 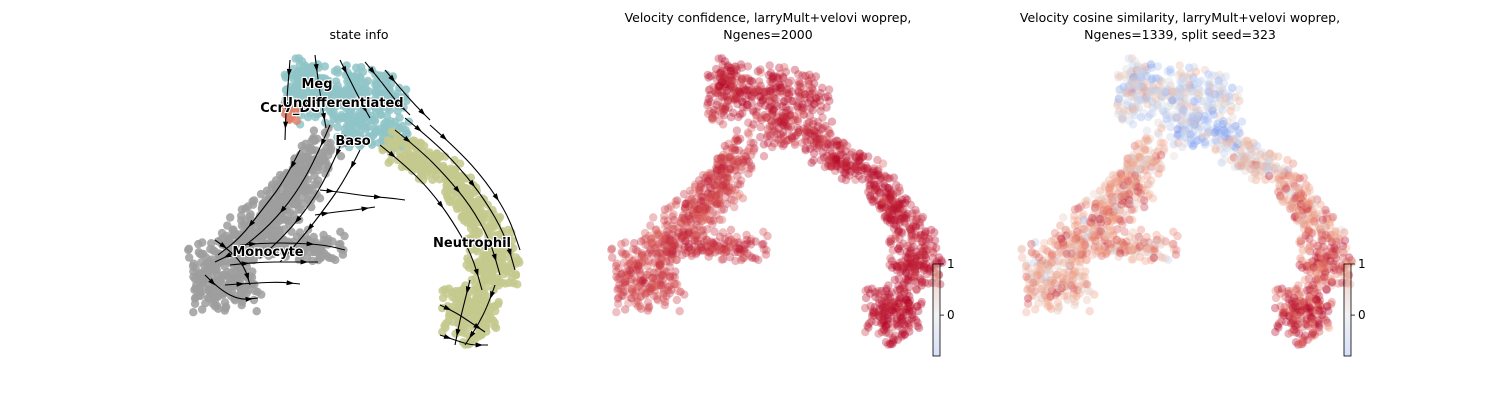 I want to click on panel-2-title-line-2: Ngenes=2000, so click(x=767, y=34).